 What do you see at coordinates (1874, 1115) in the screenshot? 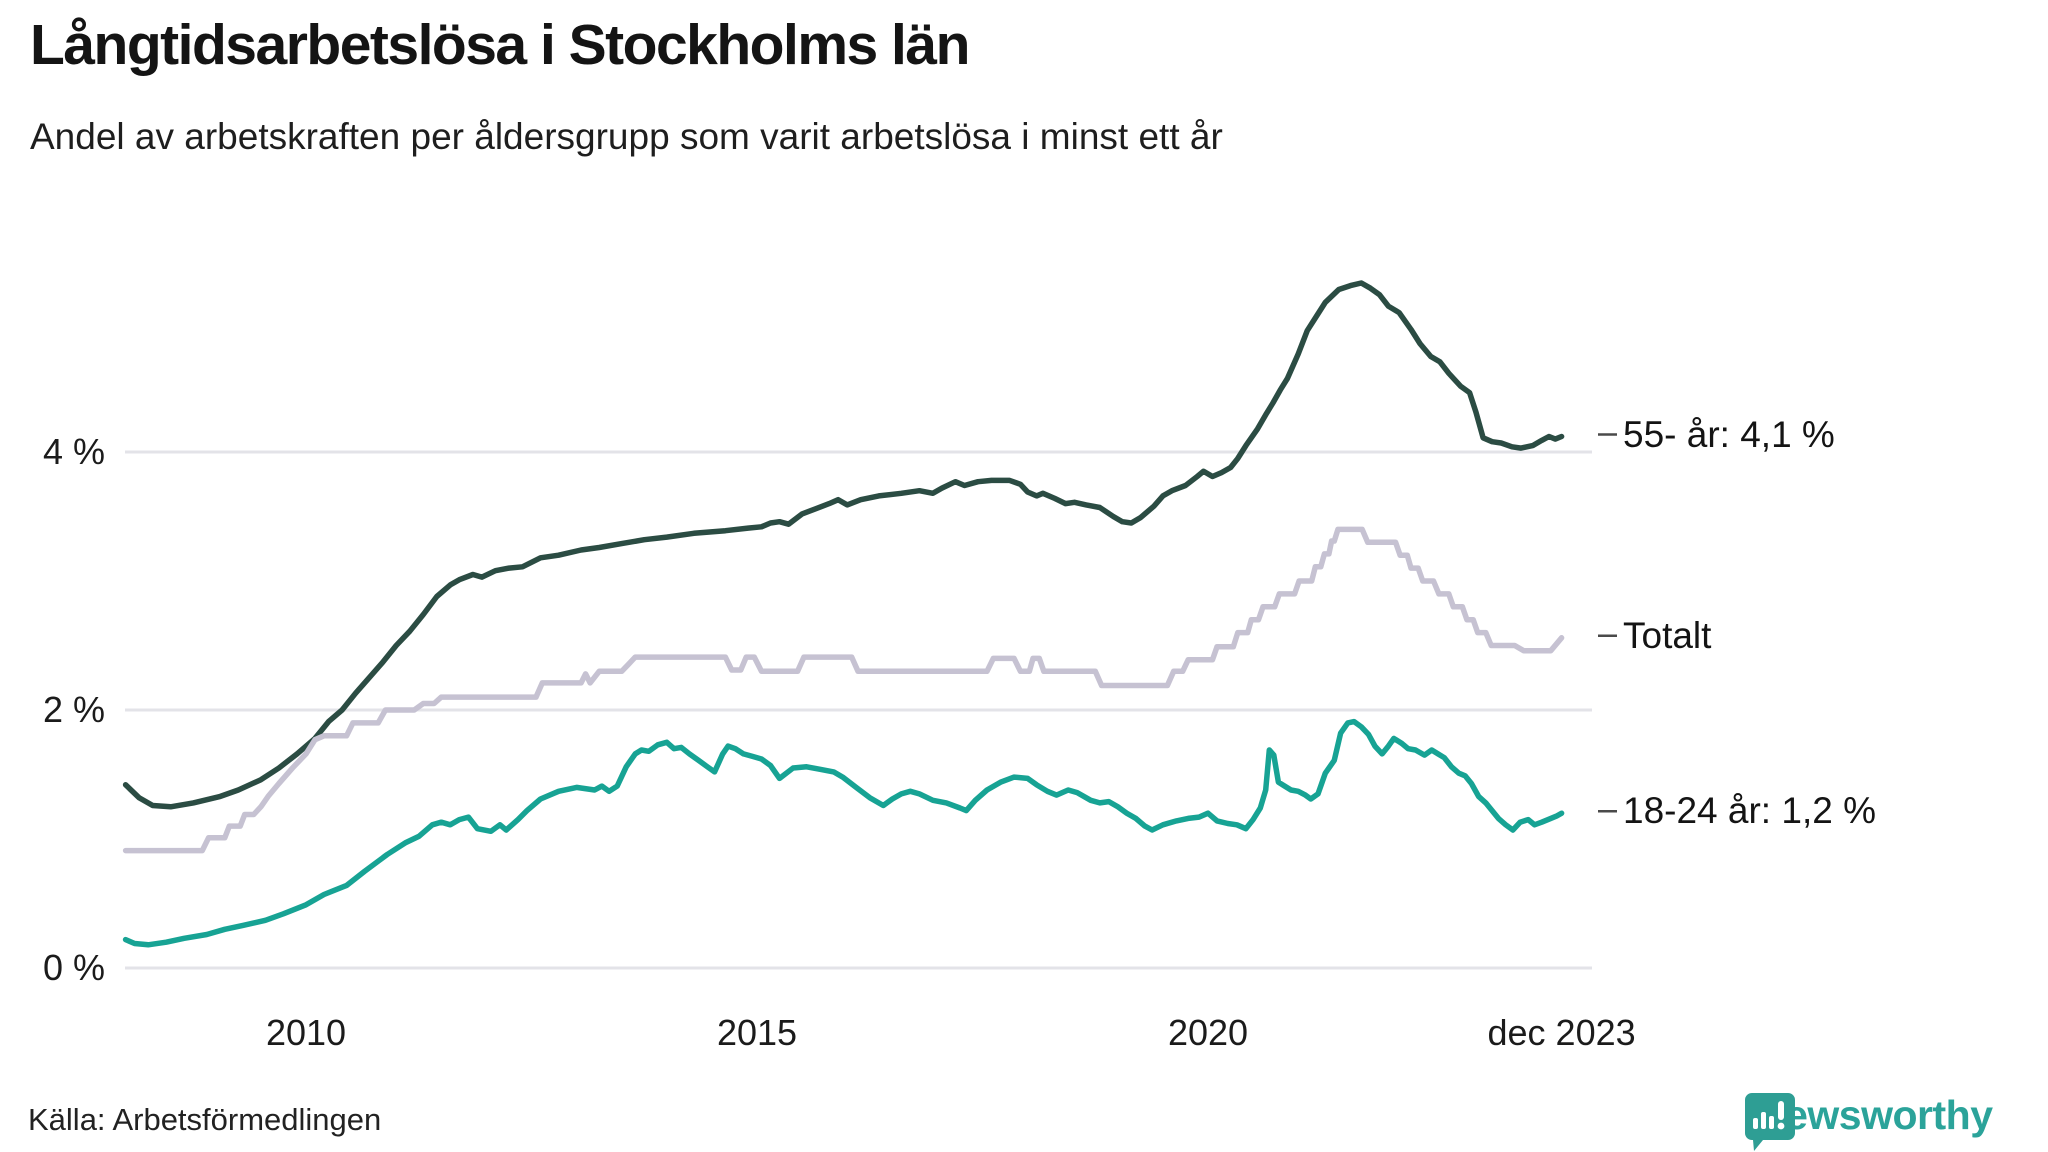
I see `logo-text: Newsworthy` at bounding box center [1874, 1115].